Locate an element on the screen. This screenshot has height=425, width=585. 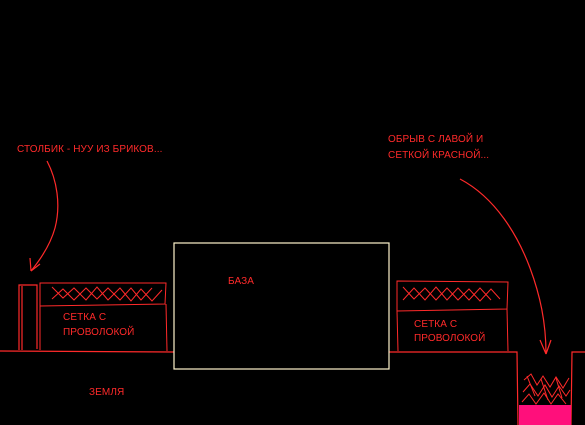
mesh-right-line2: ПРОВОЛОКОЙ is located at coordinates (449, 337).